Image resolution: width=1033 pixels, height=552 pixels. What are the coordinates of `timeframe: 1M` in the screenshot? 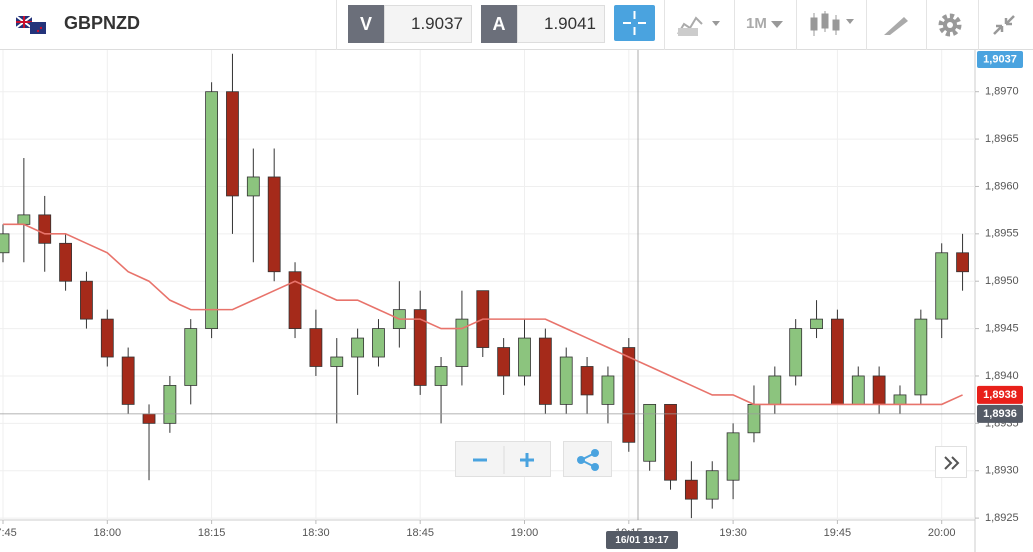 It's located at (756, 23).